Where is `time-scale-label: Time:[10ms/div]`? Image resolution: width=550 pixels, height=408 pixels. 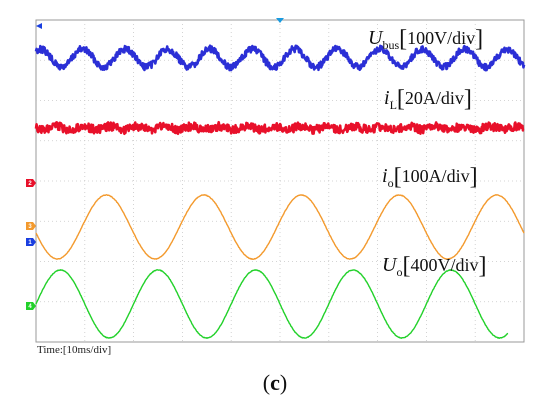 time-scale-label: Time:[10ms/div] is located at coordinates (74, 350).